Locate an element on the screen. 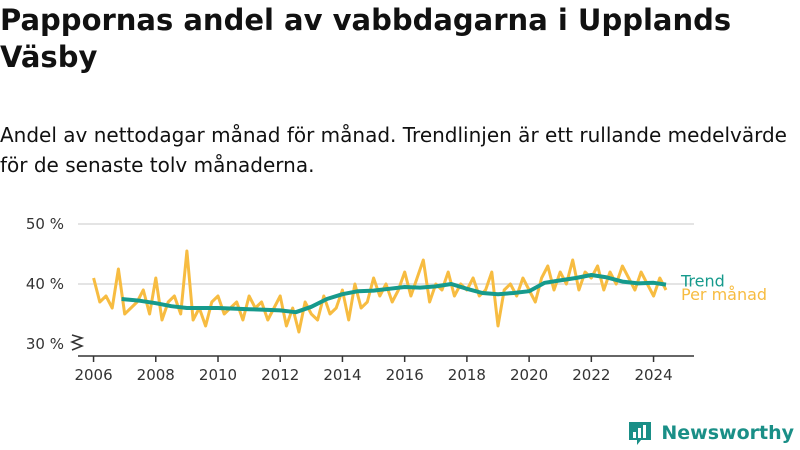 The height and width of the screenshot is (450, 800). axis-break-icon is located at coordinates (77, 342).